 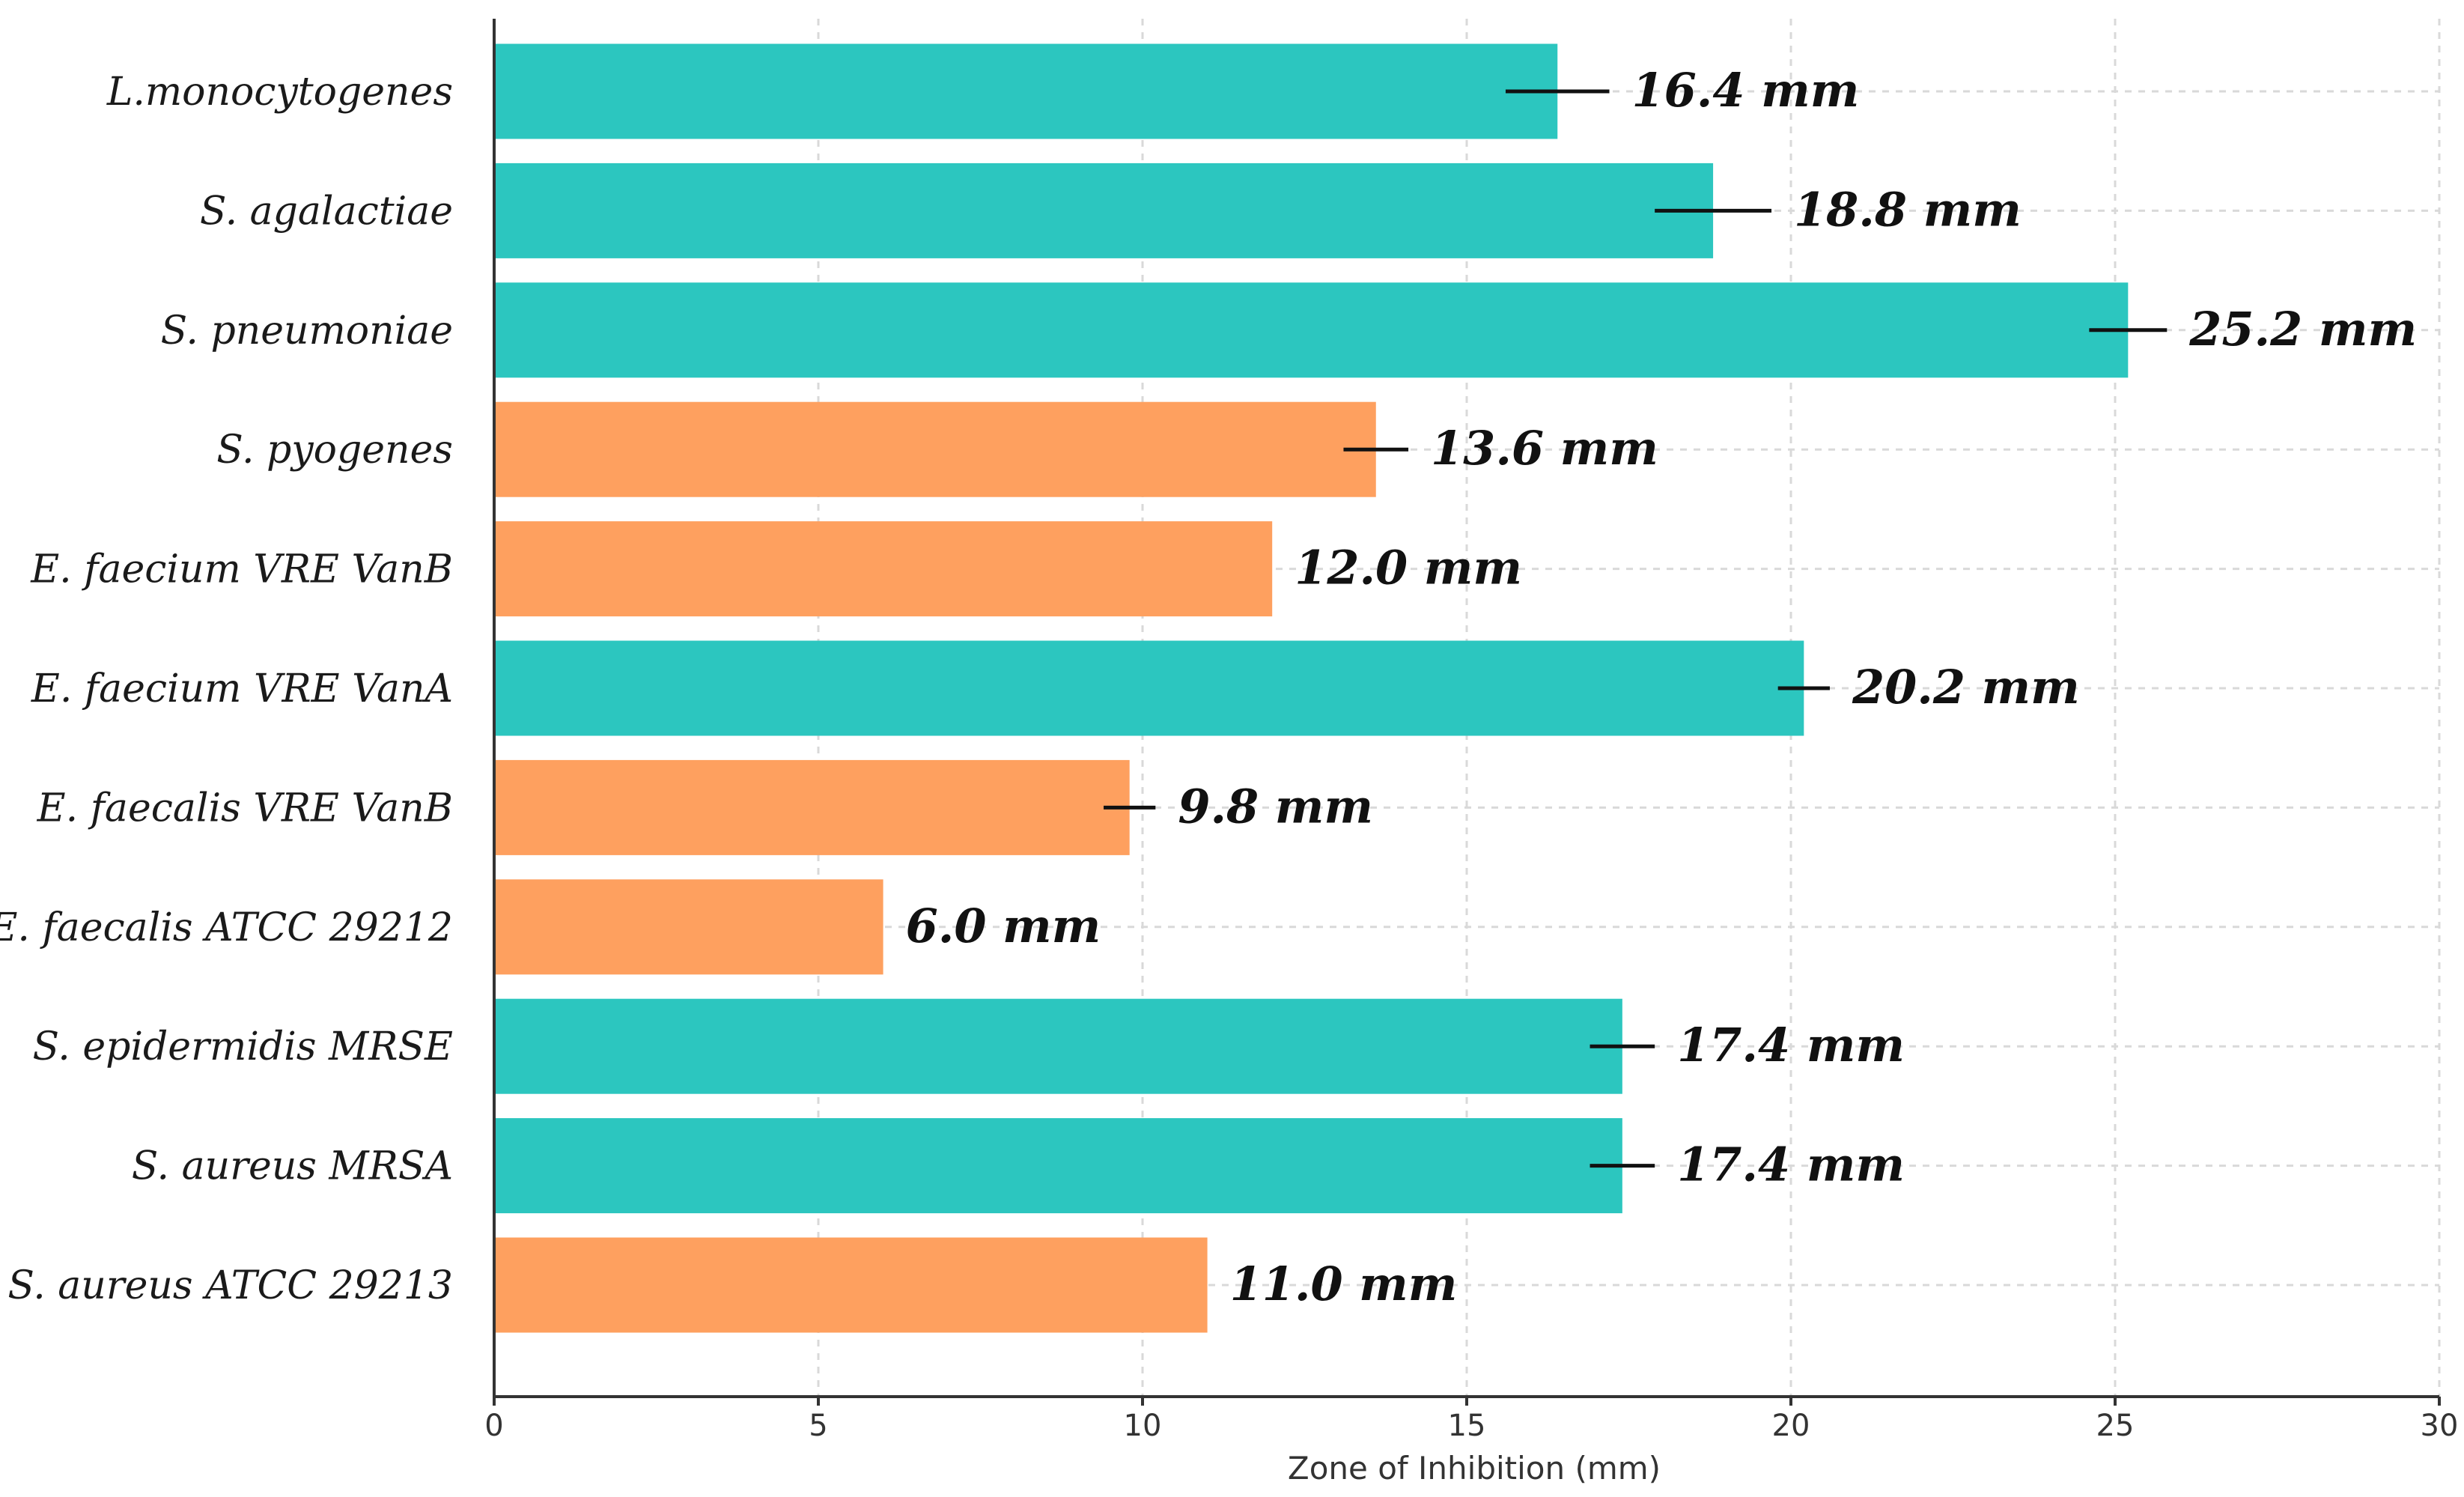 I want to click on x-tick-label: 25, so click(x=2115, y=1426).